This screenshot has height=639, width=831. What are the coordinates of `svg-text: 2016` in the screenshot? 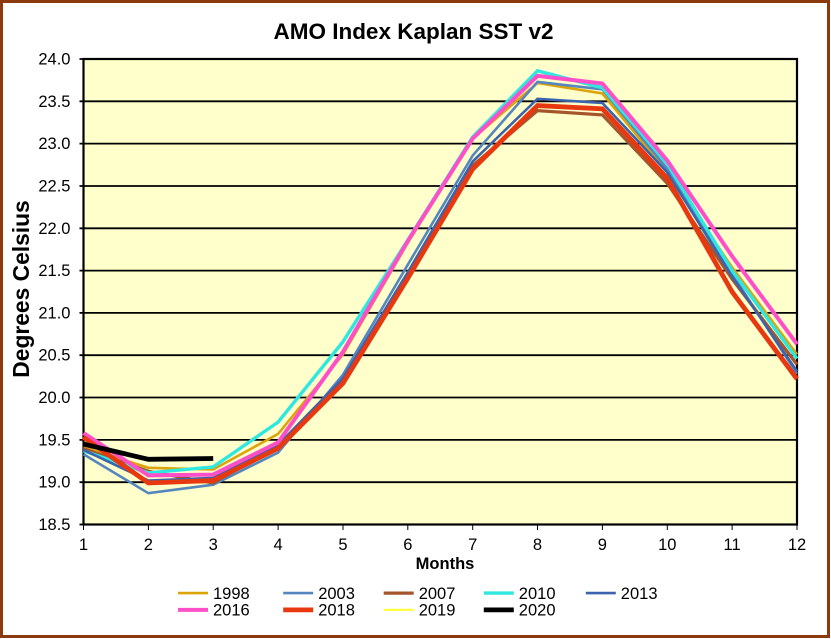 It's located at (231, 611).